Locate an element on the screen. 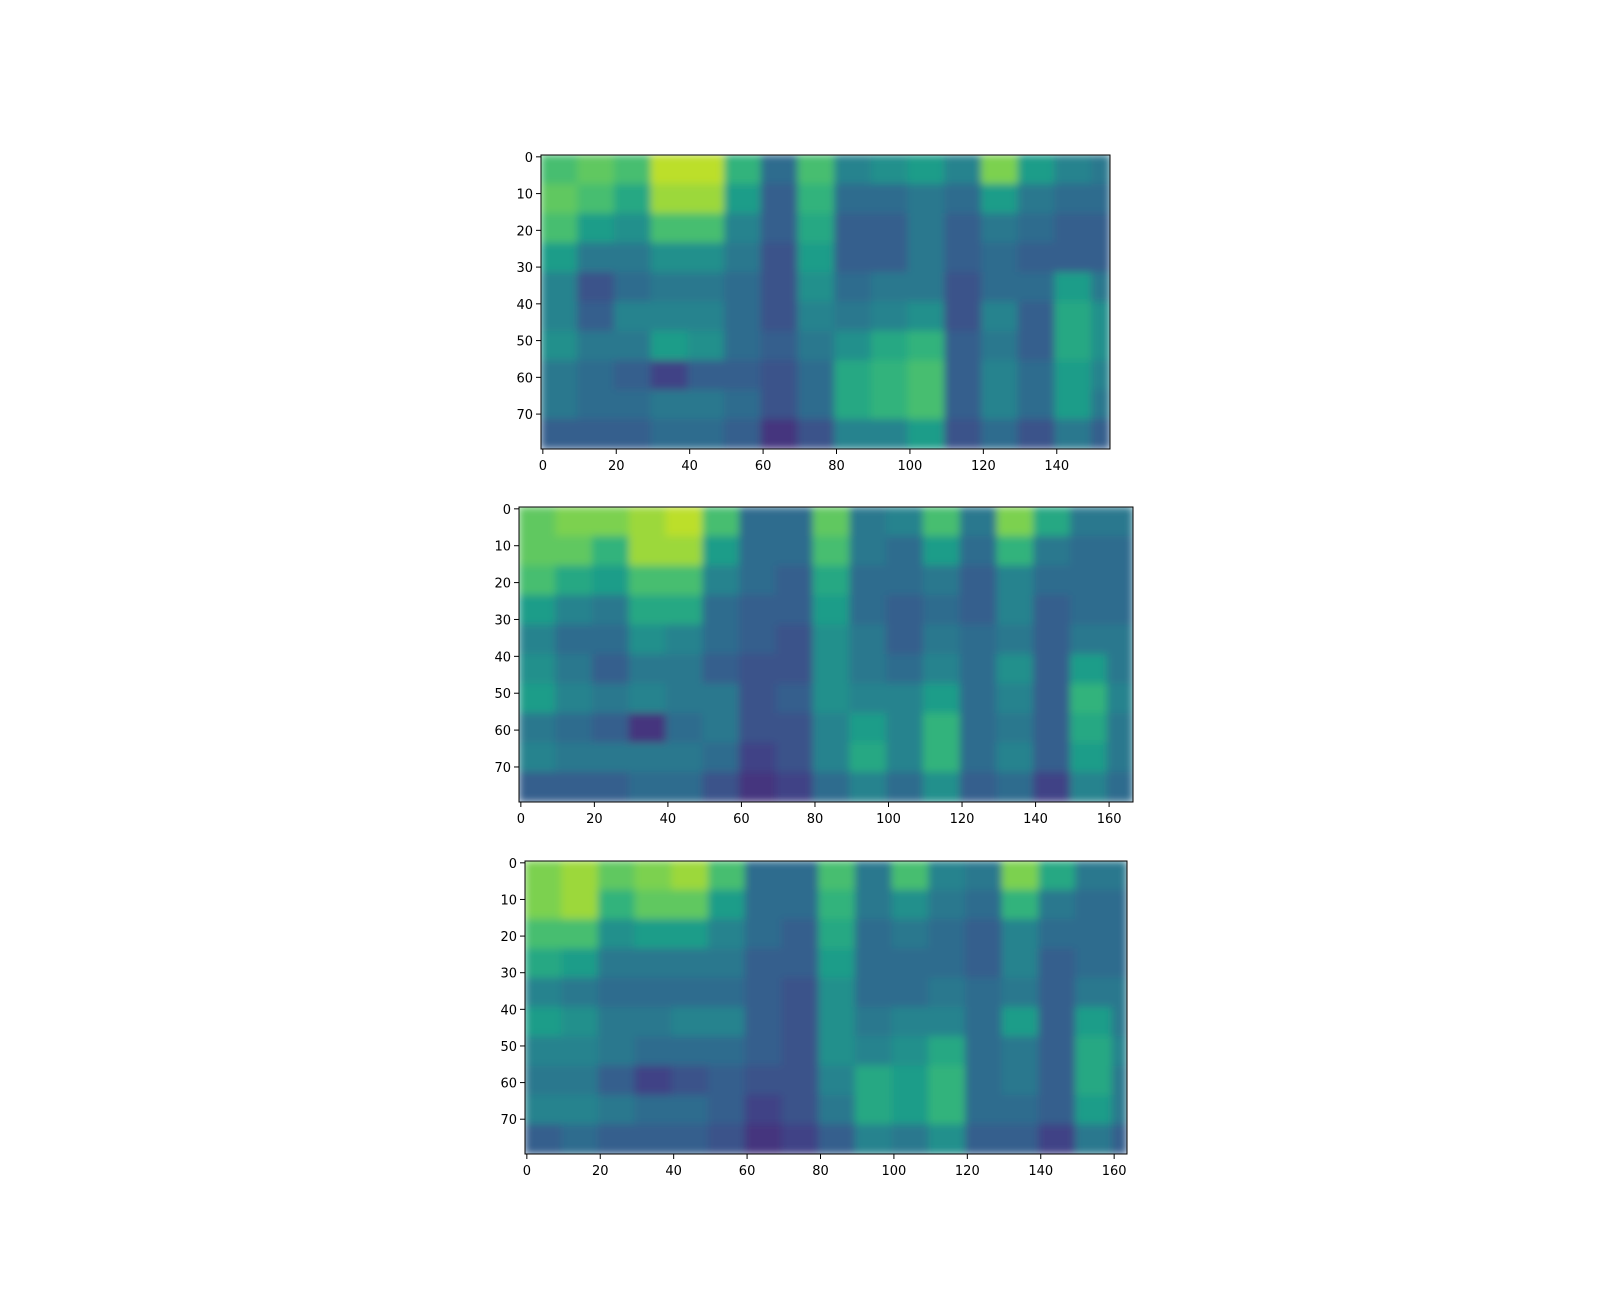 The height and width of the screenshot is (1289, 1600). x-tick-label: 40 is located at coordinates (689, 466).